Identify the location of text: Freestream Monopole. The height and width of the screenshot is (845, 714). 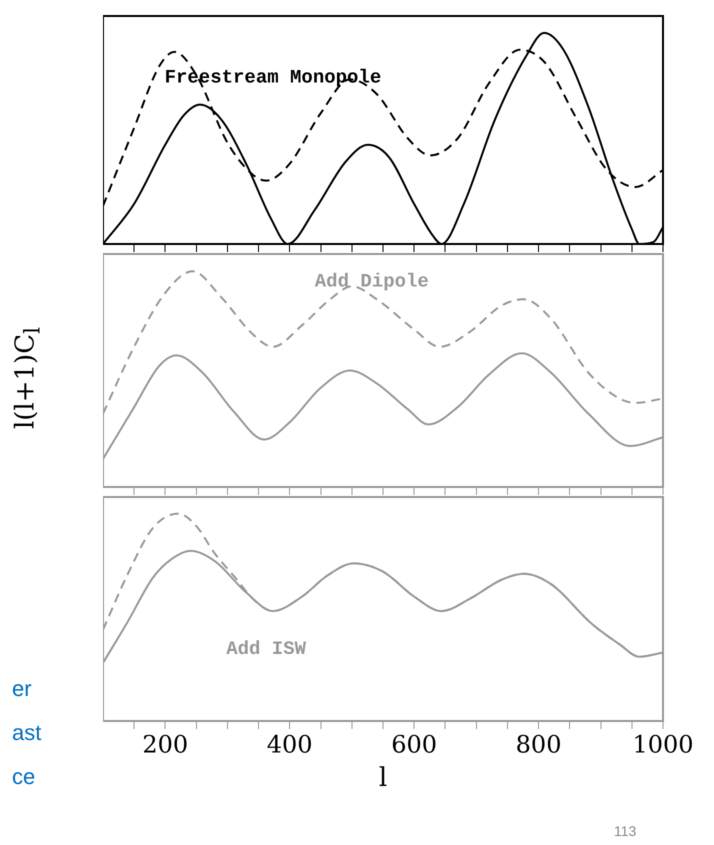
(273, 77).